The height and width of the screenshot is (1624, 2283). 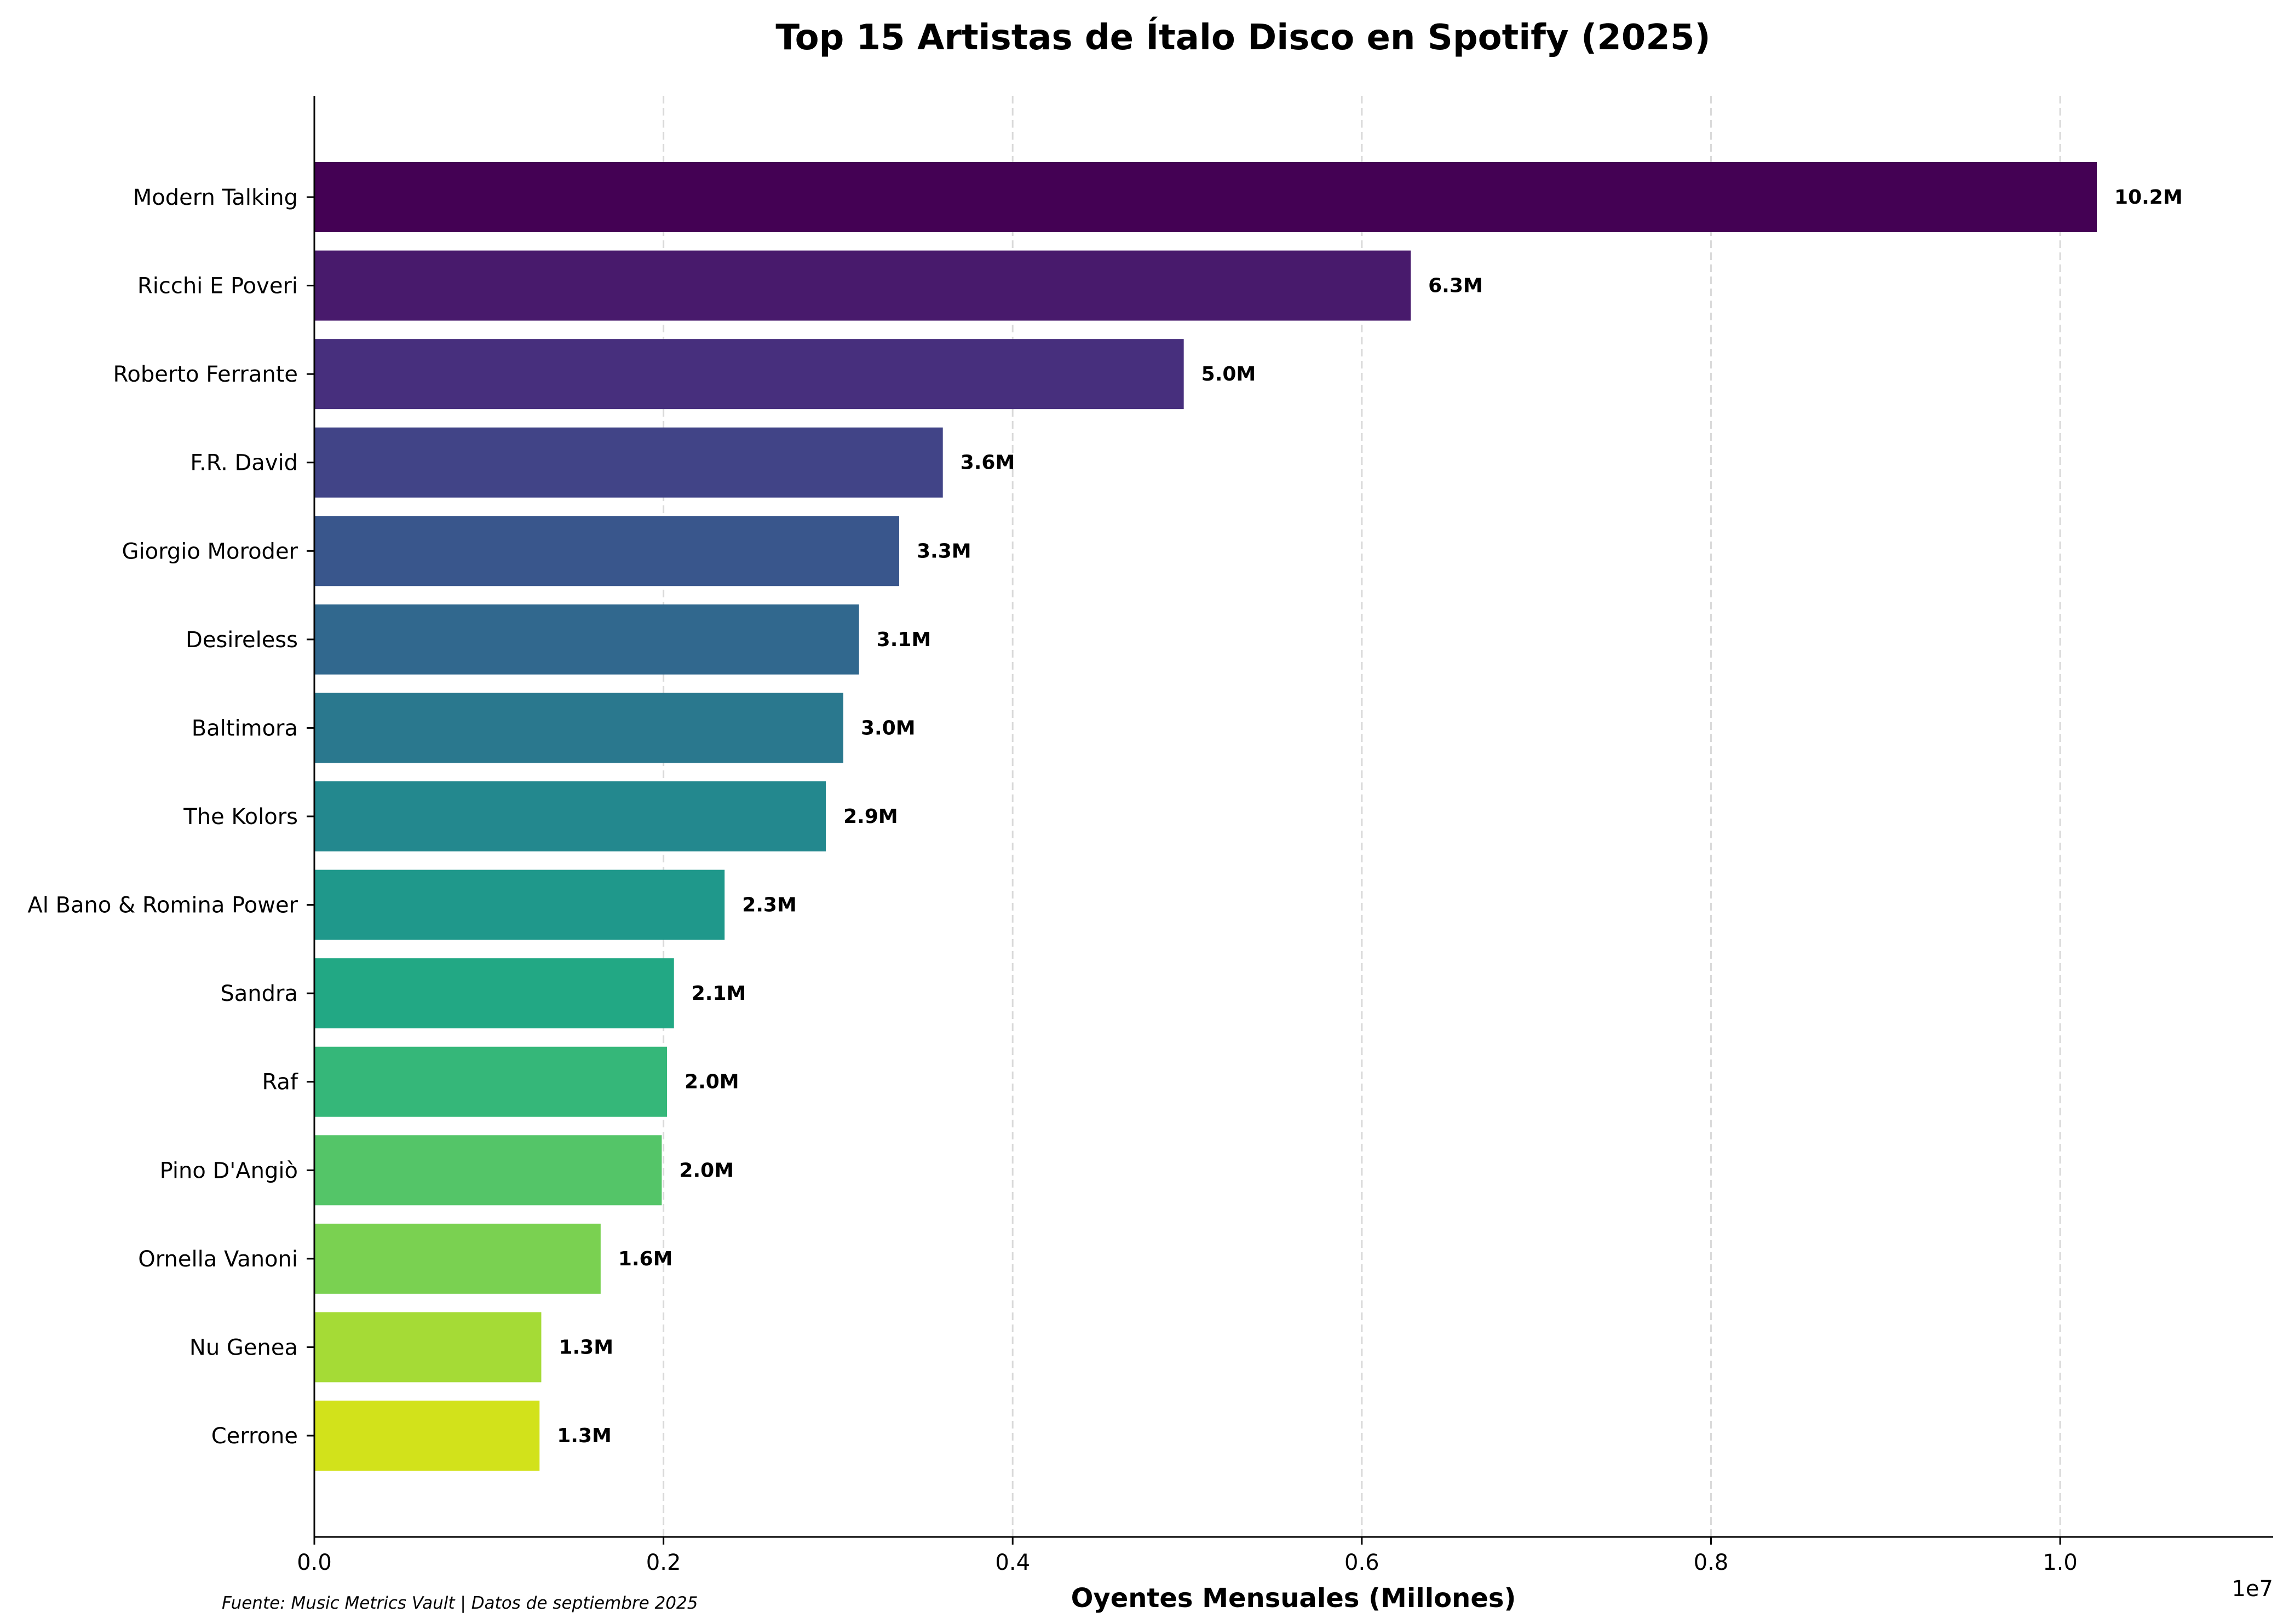 What do you see at coordinates (229, 1170) in the screenshot?
I see `category-label: Pino D'Angiò` at bounding box center [229, 1170].